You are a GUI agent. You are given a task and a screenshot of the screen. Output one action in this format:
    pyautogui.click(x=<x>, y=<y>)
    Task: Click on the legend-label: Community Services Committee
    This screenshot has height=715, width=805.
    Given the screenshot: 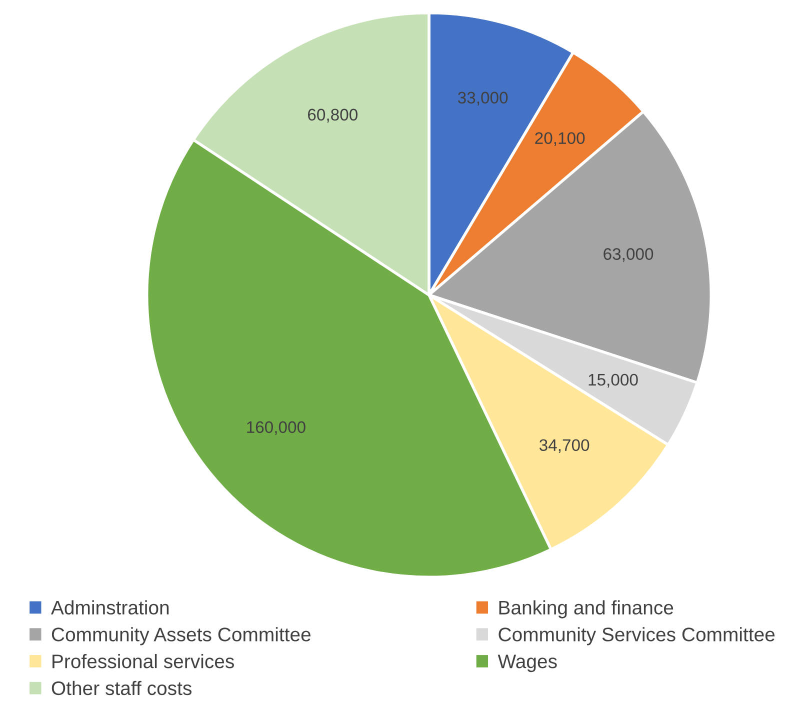 What is the action you would take?
    pyautogui.click(x=636, y=636)
    